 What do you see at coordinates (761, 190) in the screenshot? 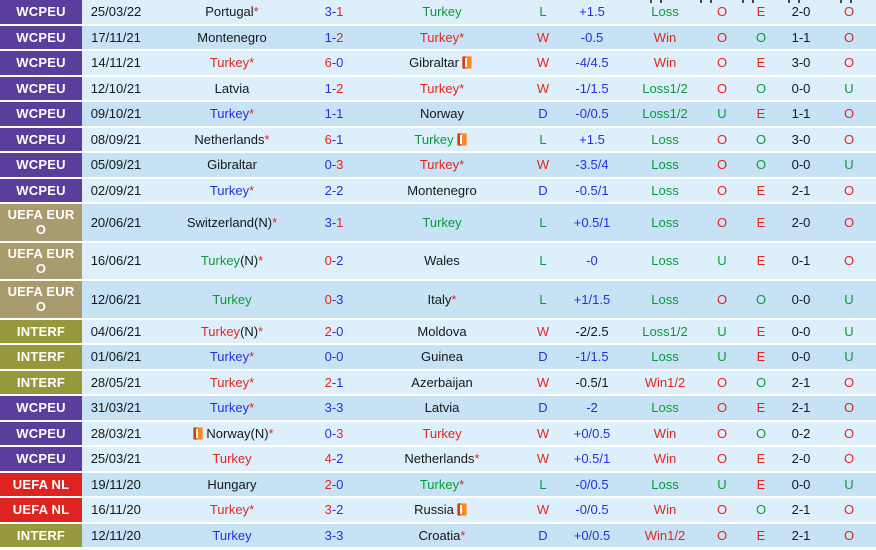
I see `odd-even-text: E` at bounding box center [761, 190].